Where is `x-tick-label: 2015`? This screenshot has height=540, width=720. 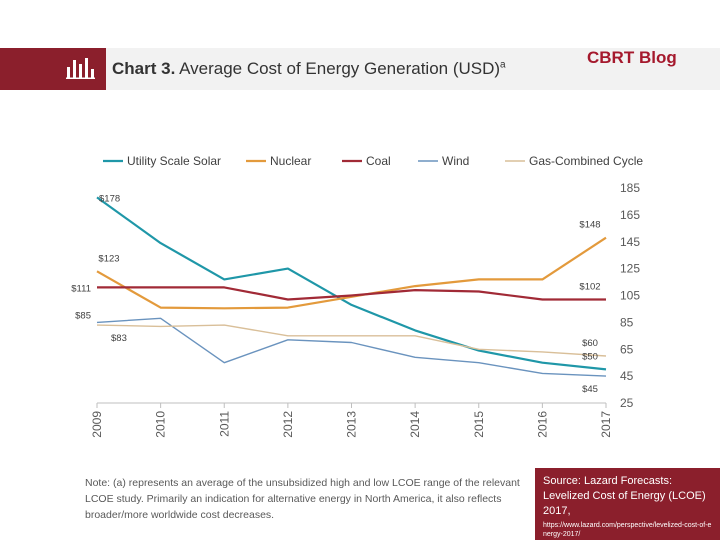 x-tick-label: 2015 is located at coordinates (479, 424).